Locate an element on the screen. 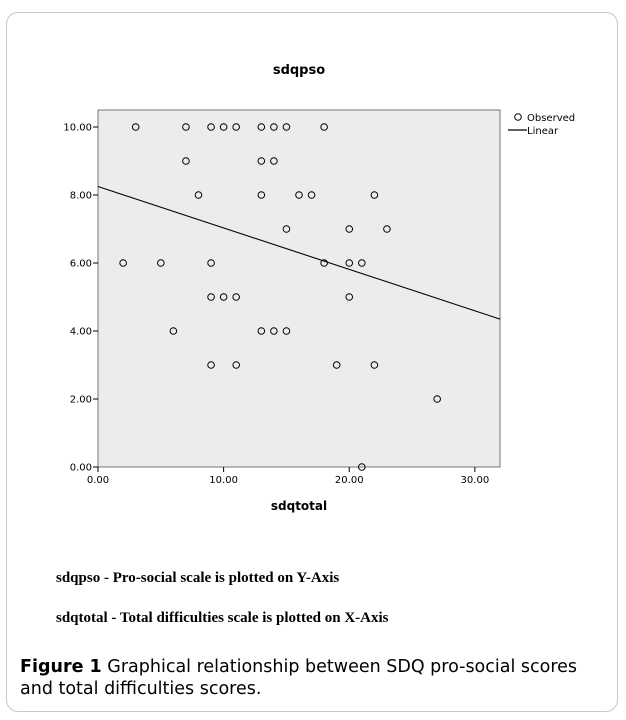 The width and height of the screenshot is (626, 720). x-tick-label: 10.00 is located at coordinates (223, 480).